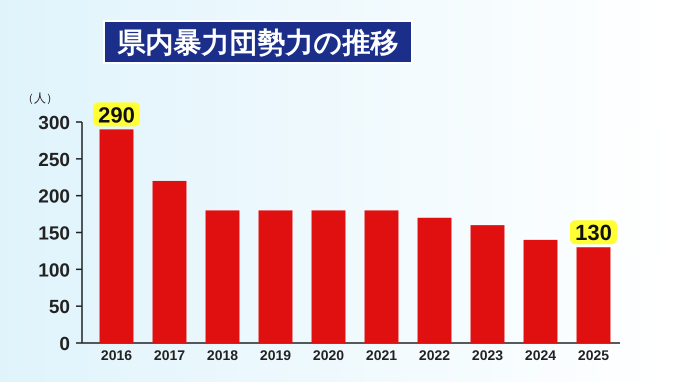 This screenshot has height=382, width=680. What do you see at coordinates (488, 355) in the screenshot?
I see `x-tick-label: 2023` at bounding box center [488, 355].